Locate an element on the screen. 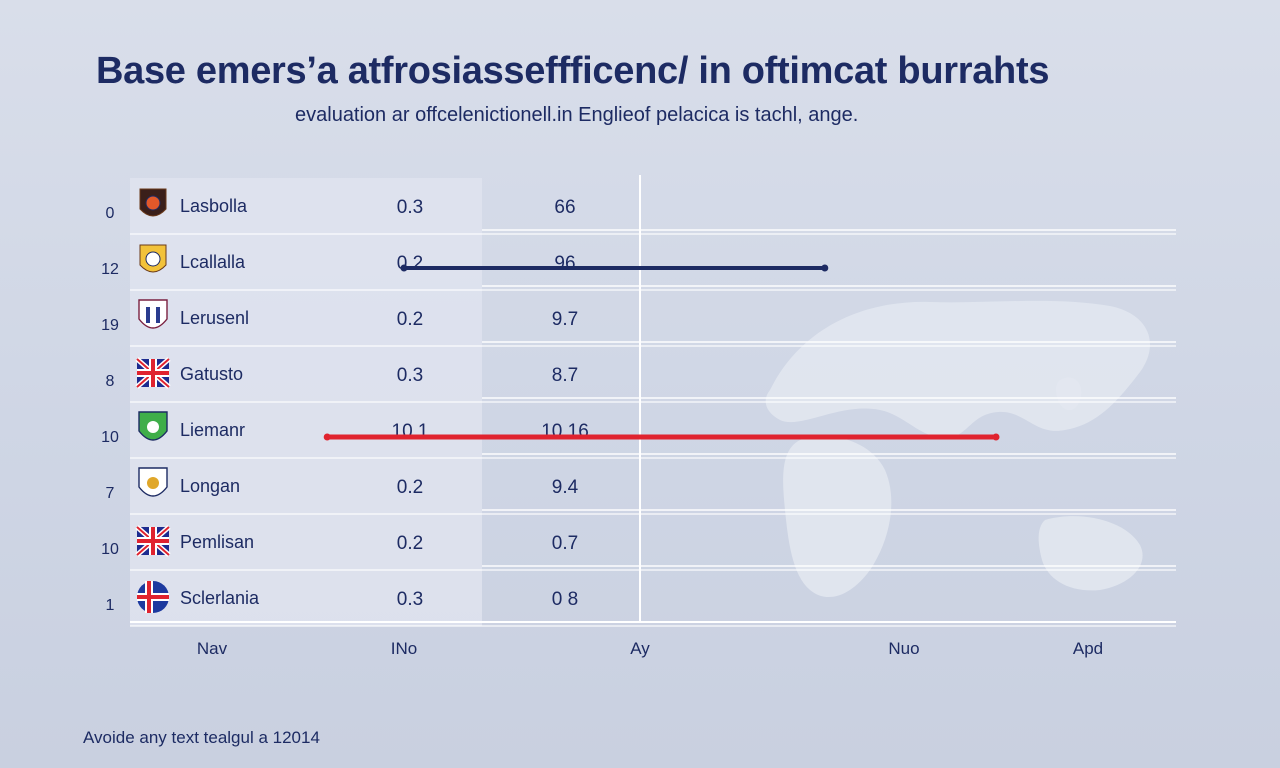  table-row: 10 Pemlisan 0.2 0.7 is located at coordinates (638, 548).